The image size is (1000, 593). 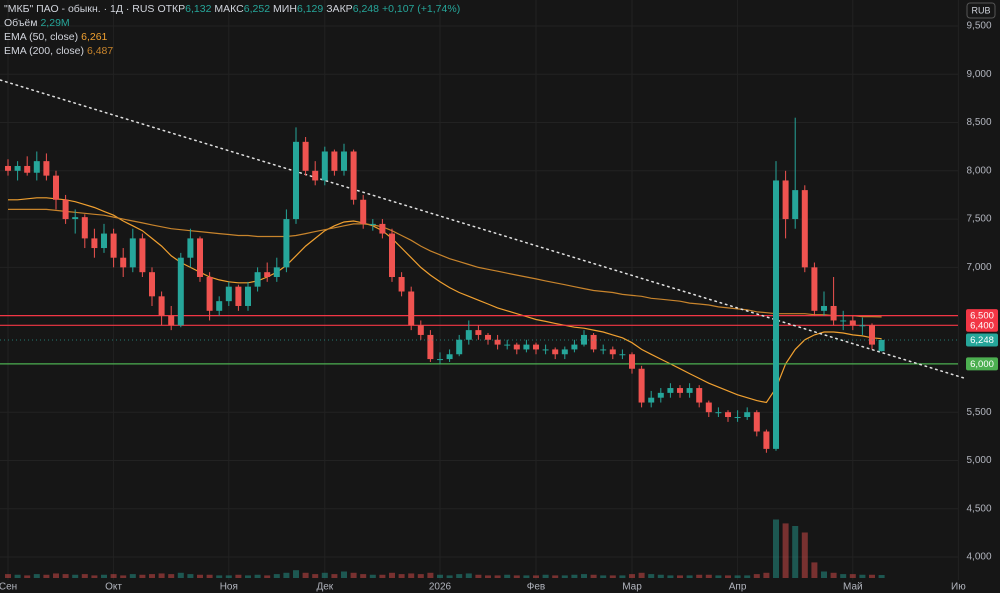 What do you see at coordinates (978, 557) in the screenshot?
I see `y-tick-label: 4,000` at bounding box center [978, 557].